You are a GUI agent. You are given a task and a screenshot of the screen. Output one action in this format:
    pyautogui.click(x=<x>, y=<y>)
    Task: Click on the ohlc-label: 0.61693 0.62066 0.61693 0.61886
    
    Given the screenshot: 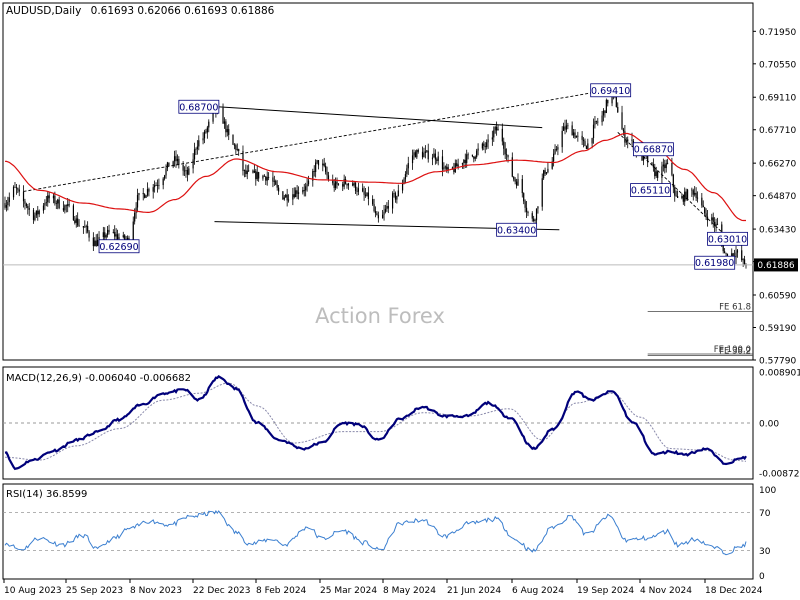 What is the action you would take?
    pyautogui.click(x=183, y=11)
    